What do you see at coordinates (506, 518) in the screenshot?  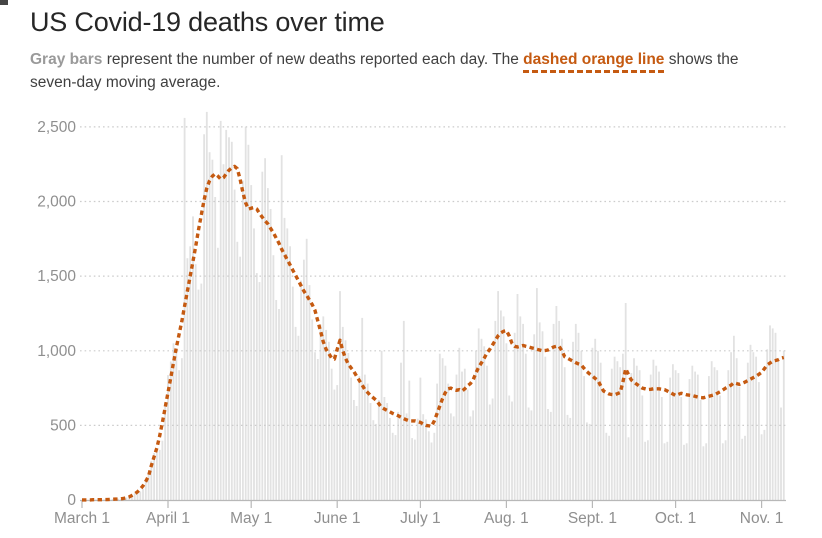 I see `x-axis-tick-label: Aug. 1` at bounding box center [506, 518].